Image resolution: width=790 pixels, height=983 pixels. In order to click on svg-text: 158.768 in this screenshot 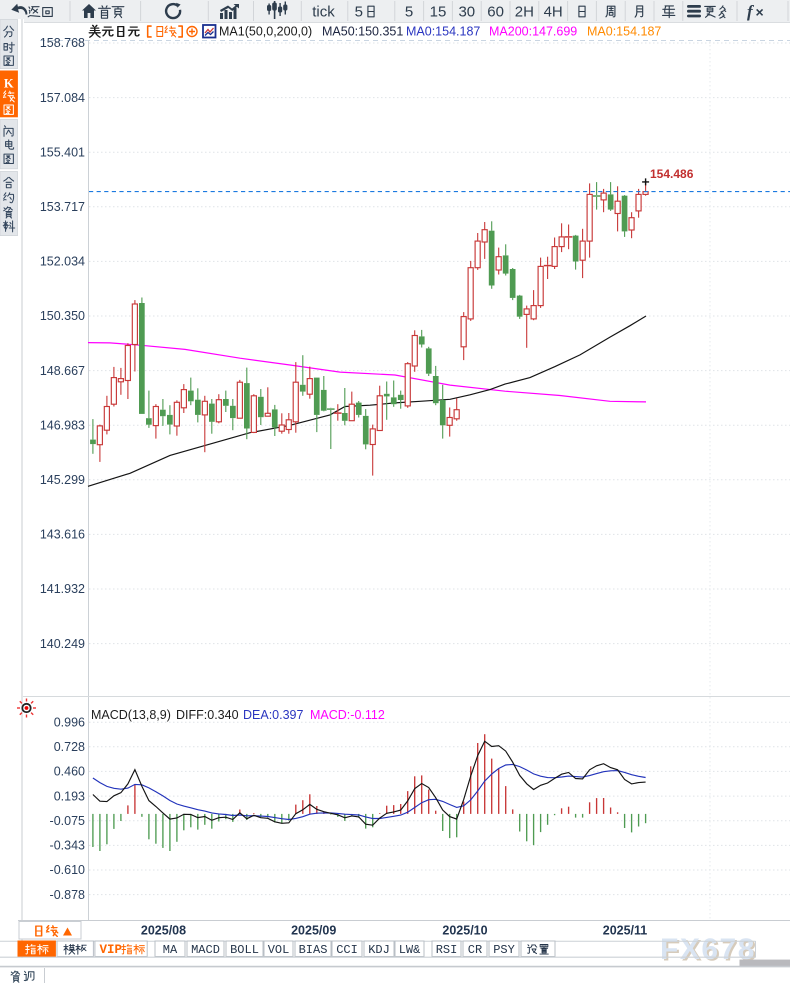, I will do `click(62, 43)`.